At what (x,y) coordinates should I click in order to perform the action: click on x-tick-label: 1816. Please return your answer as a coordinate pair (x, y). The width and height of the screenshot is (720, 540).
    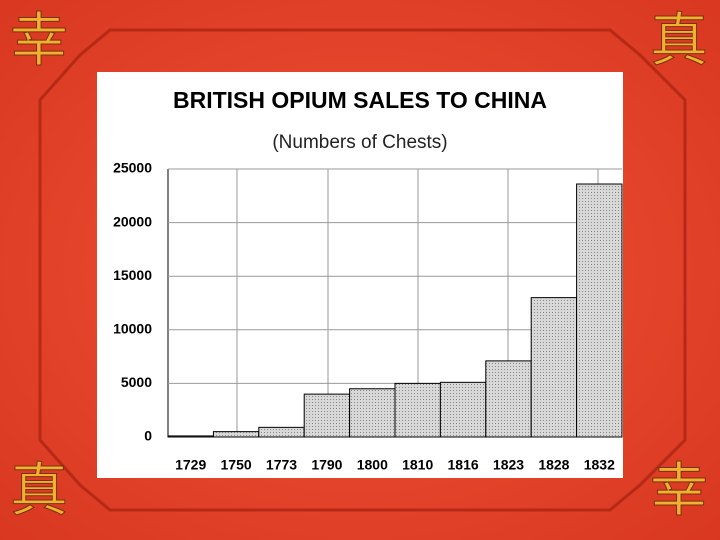
    Looking at the image, I should click on (463, 465).